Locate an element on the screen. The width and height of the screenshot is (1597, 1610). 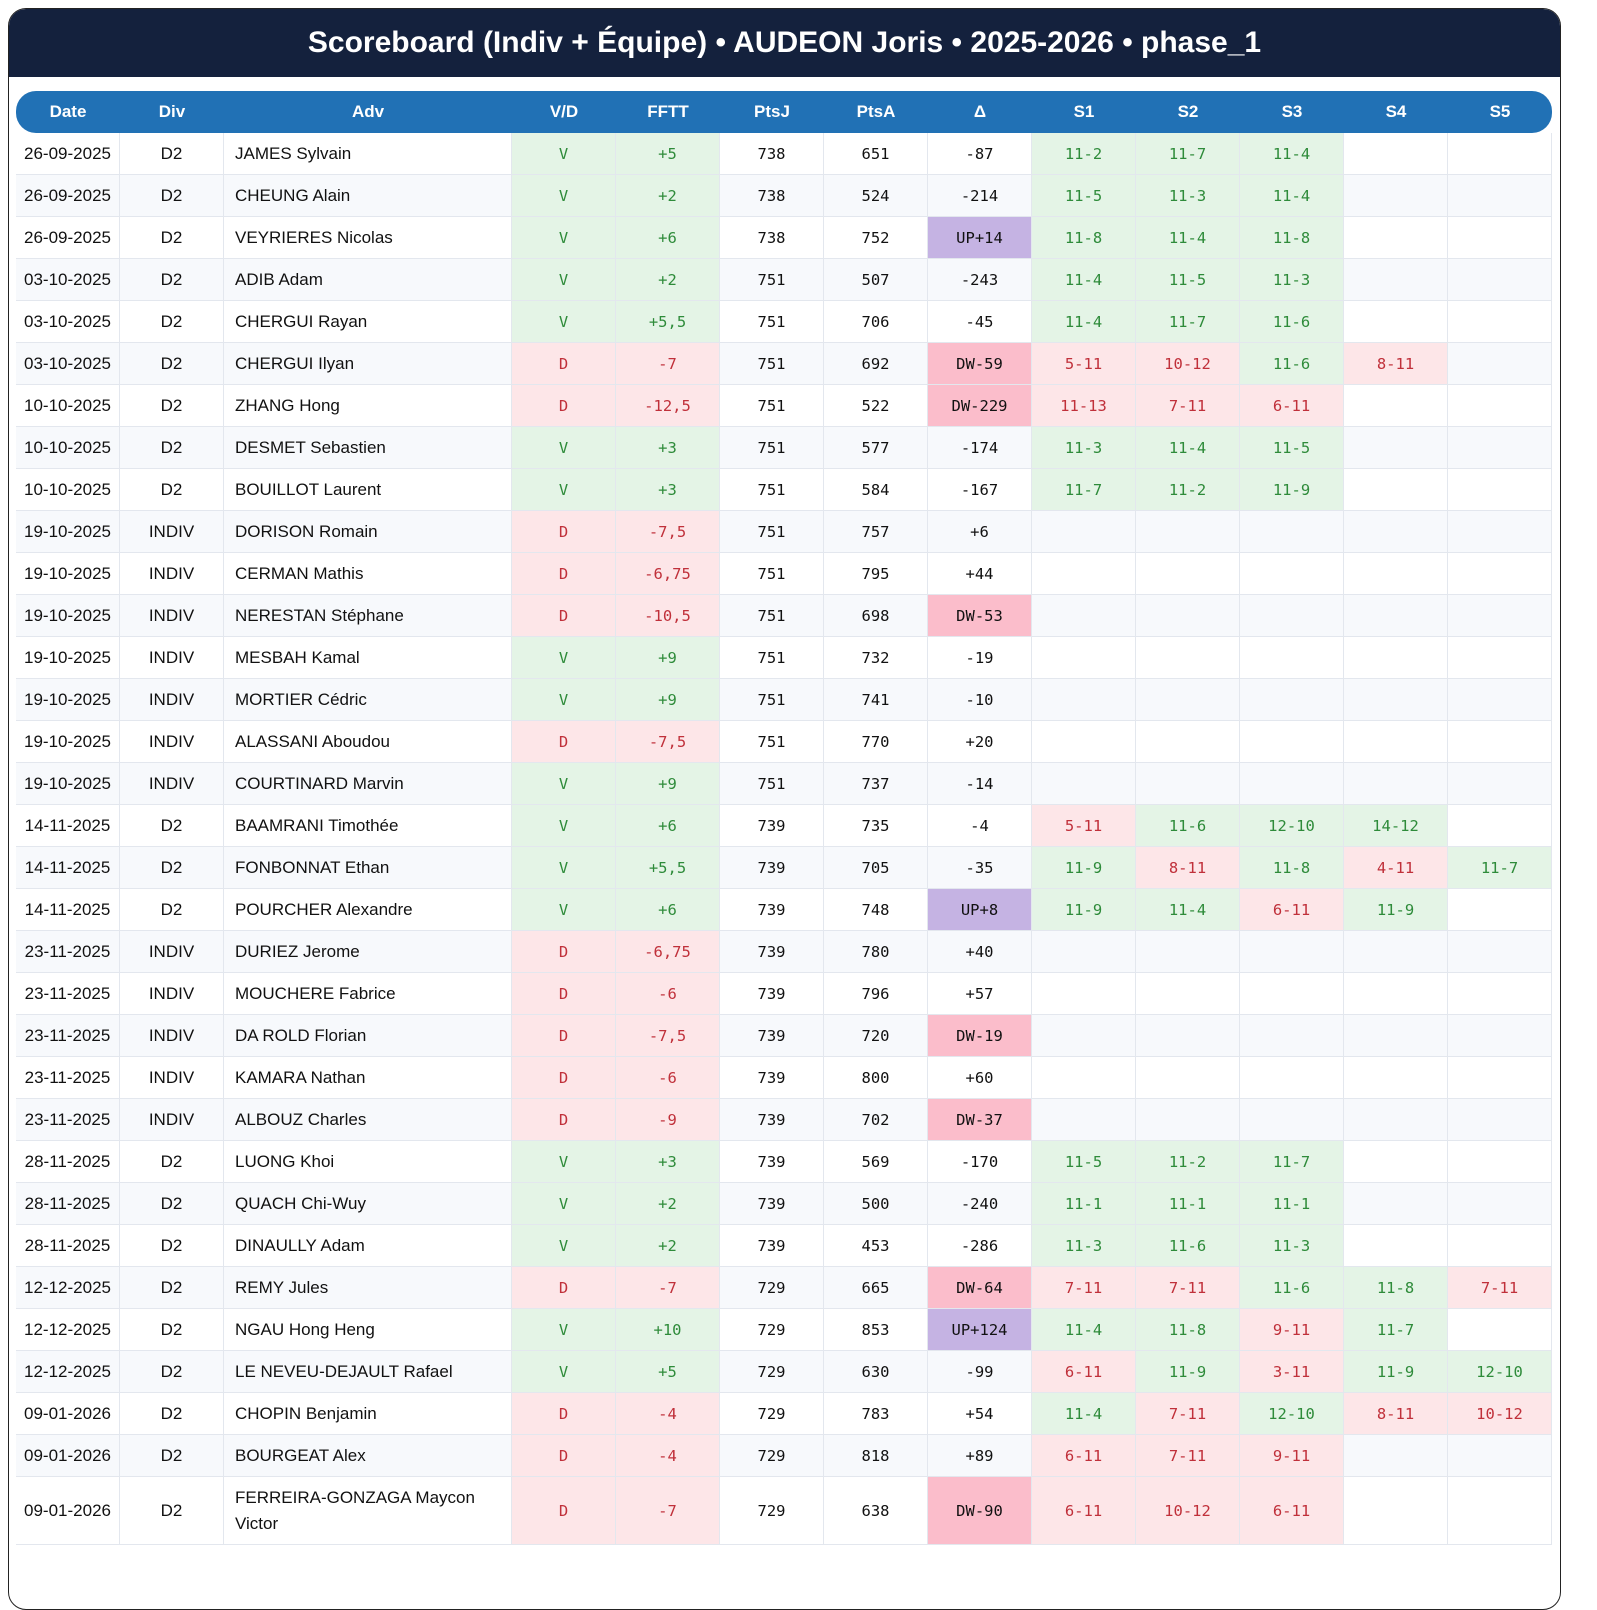
table-cell: 818 is located at coordinates (876, 1456).